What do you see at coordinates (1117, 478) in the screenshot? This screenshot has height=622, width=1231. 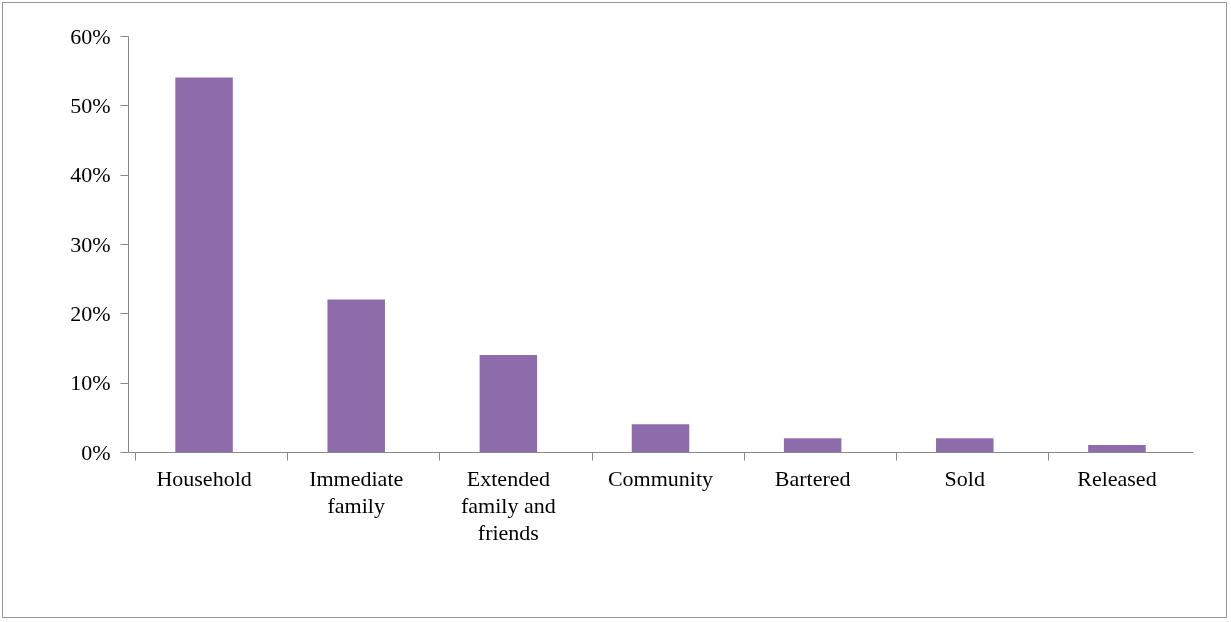 I see `x-tick-label: Released` at bounding box center [1117, 478].